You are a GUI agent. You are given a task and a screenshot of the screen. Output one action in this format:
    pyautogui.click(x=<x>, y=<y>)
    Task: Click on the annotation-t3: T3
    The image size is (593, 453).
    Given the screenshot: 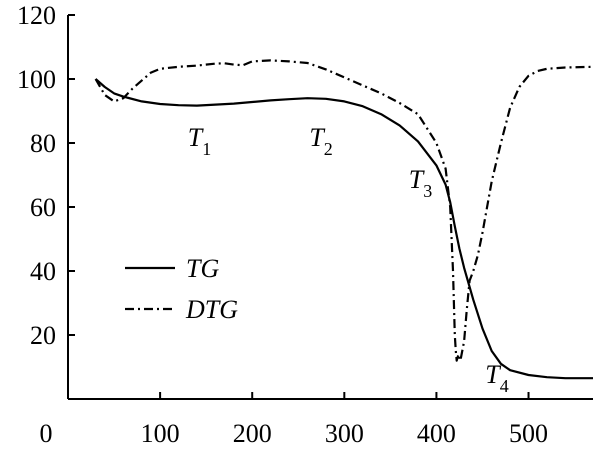 What is the action you would take?
    pyautogui.click(x=420, y=183)
    